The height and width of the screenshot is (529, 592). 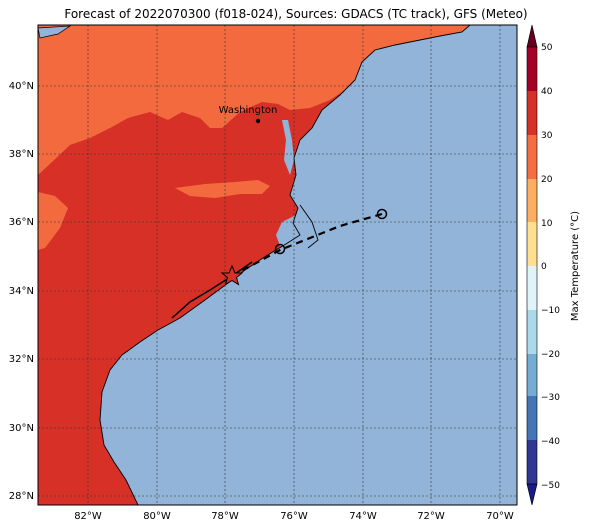 What do you see at coordinates (547, 180) in the screenshot?
I see `colorbar-tick: 20` at bounding box center [547, 180].